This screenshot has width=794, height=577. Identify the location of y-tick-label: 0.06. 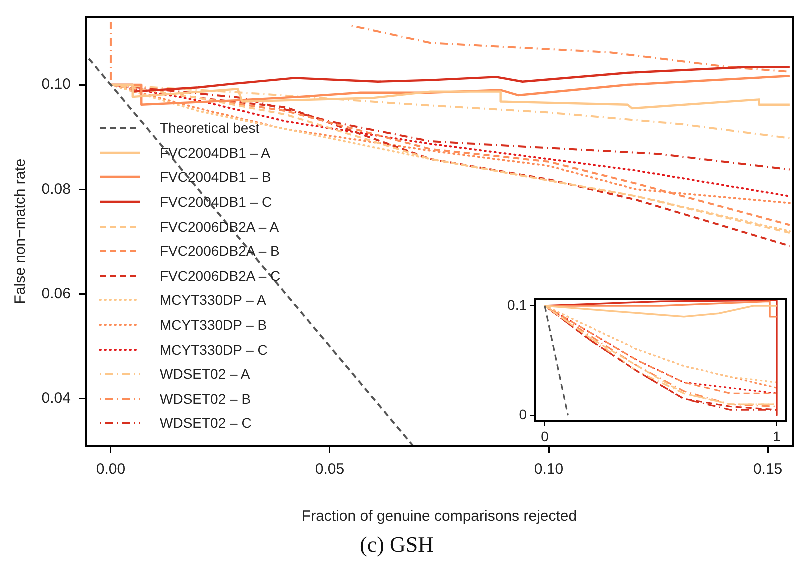
(56, 293).